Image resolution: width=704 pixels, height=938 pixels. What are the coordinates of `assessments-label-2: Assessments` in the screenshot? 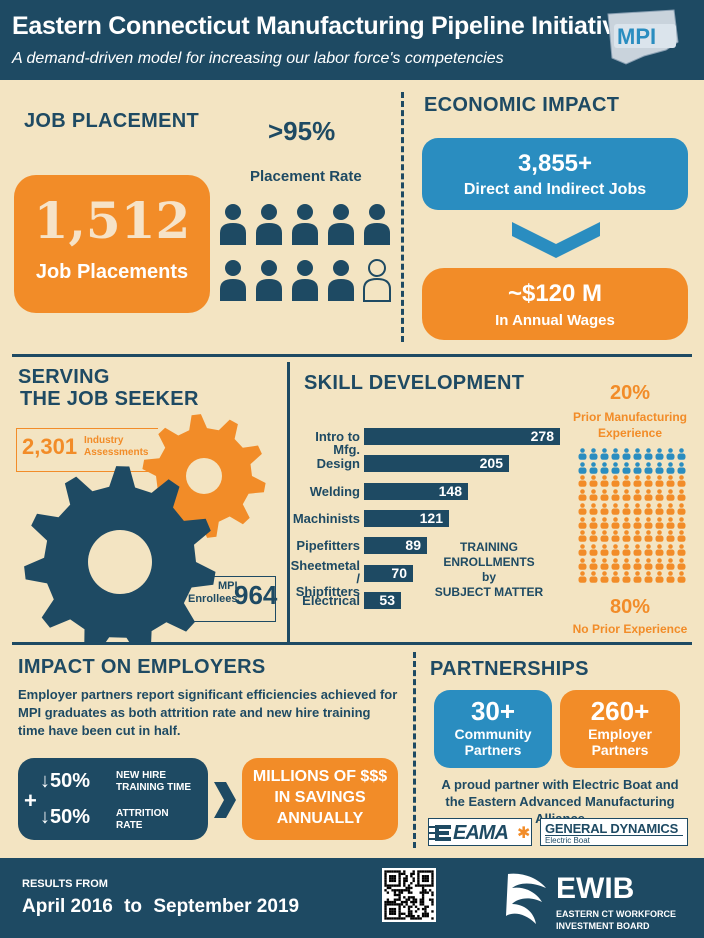 It's located at (116, 452).